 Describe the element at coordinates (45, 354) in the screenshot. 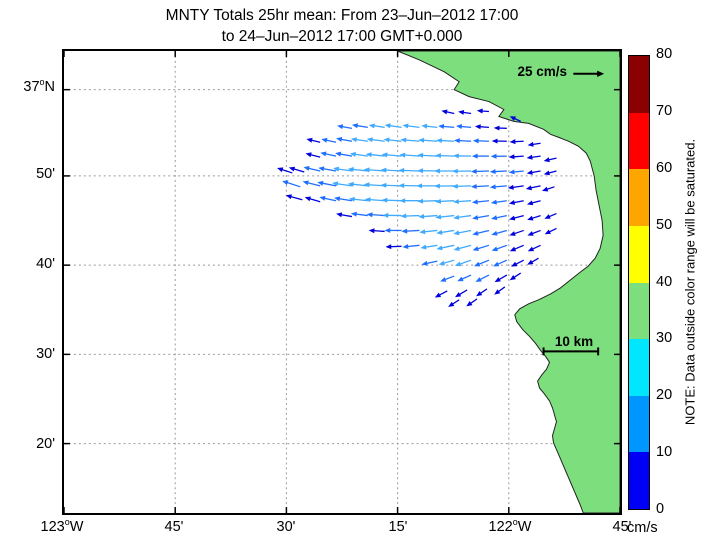

I see `y-tick-label: 30'` at that location.